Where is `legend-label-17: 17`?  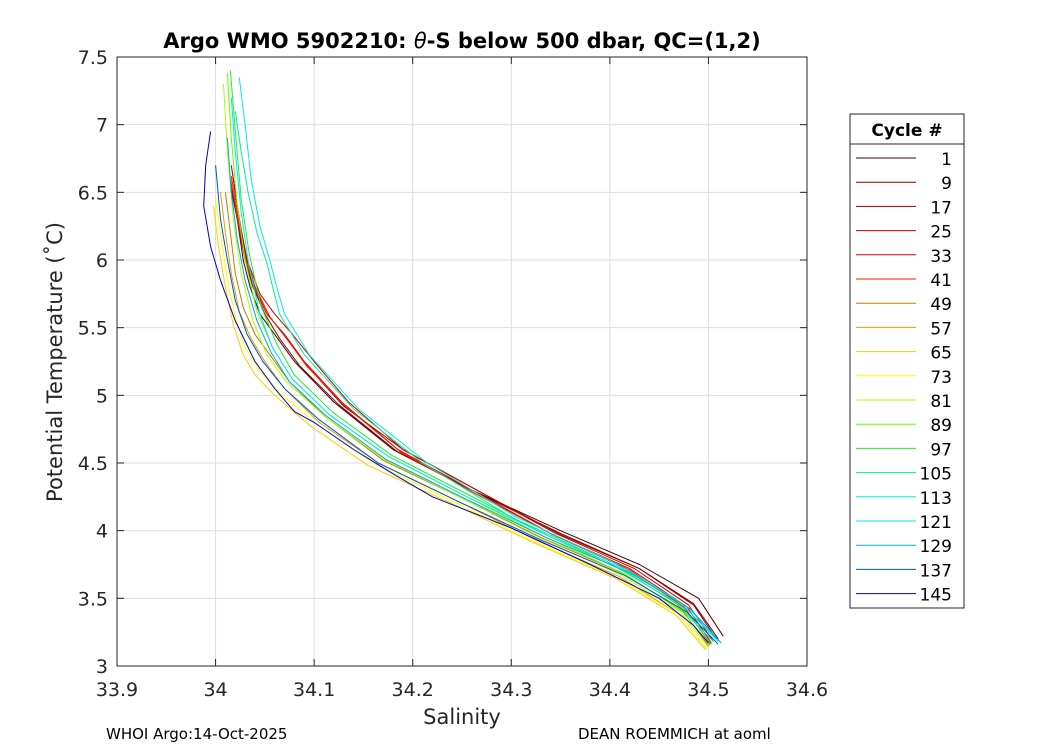 legend-label-17: 17 is located at coordinates (941, 208).